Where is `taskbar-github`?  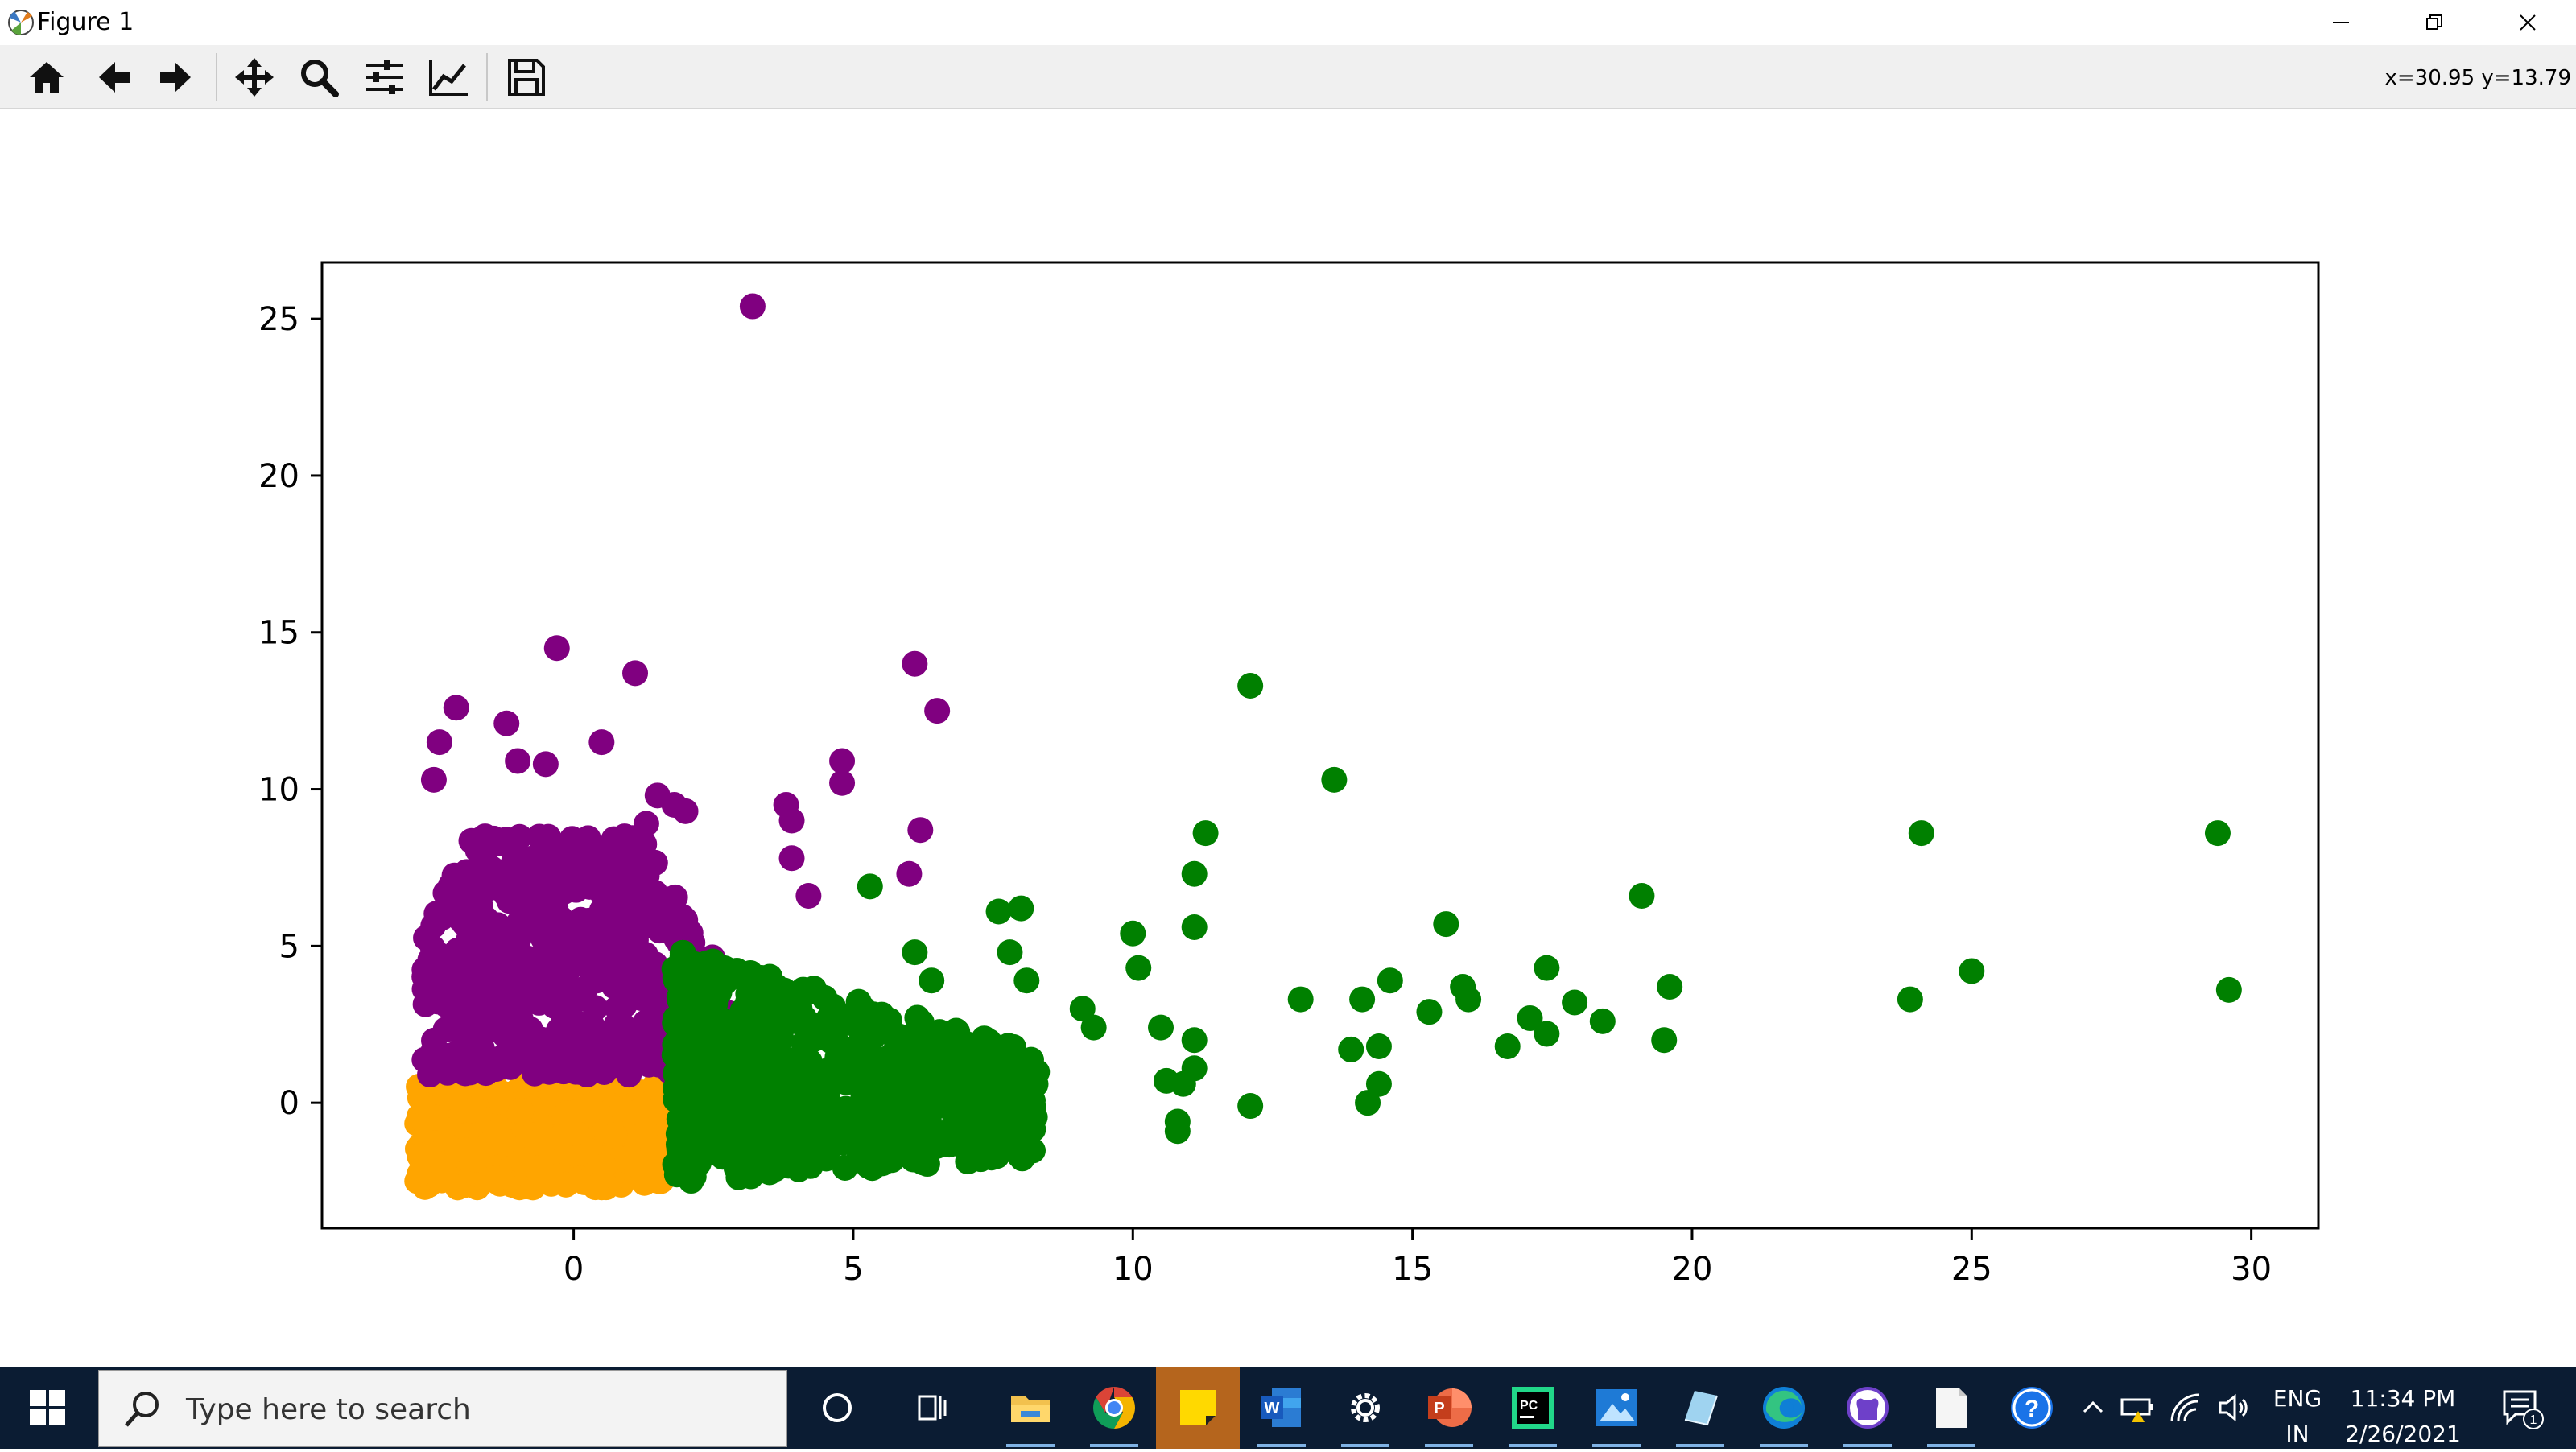
taskbar-github is located at coordinates (1867, 1408).